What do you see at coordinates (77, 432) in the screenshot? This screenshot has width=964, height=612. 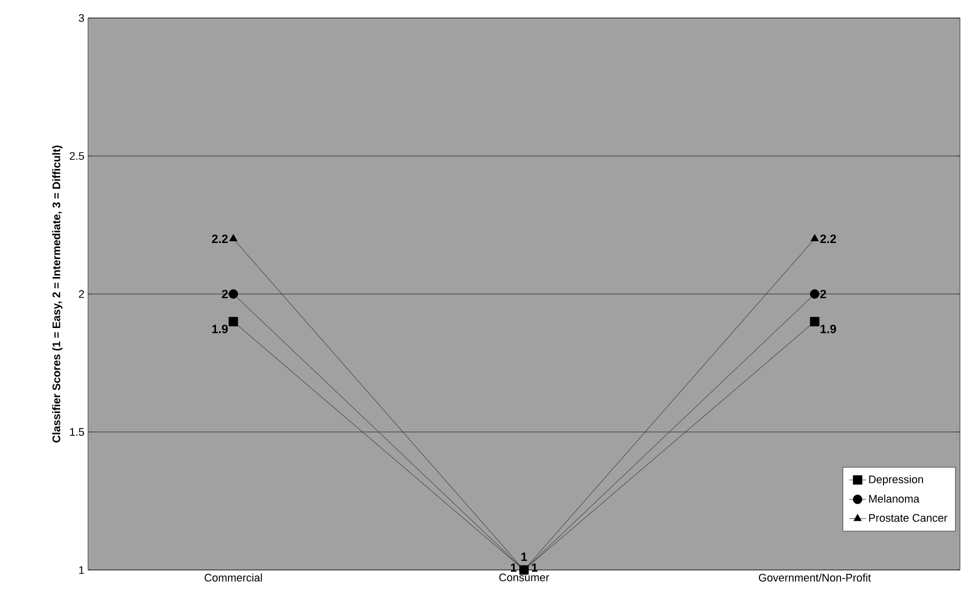 I see `y-tick-label: 1.5` at bounding box center [77, 432].